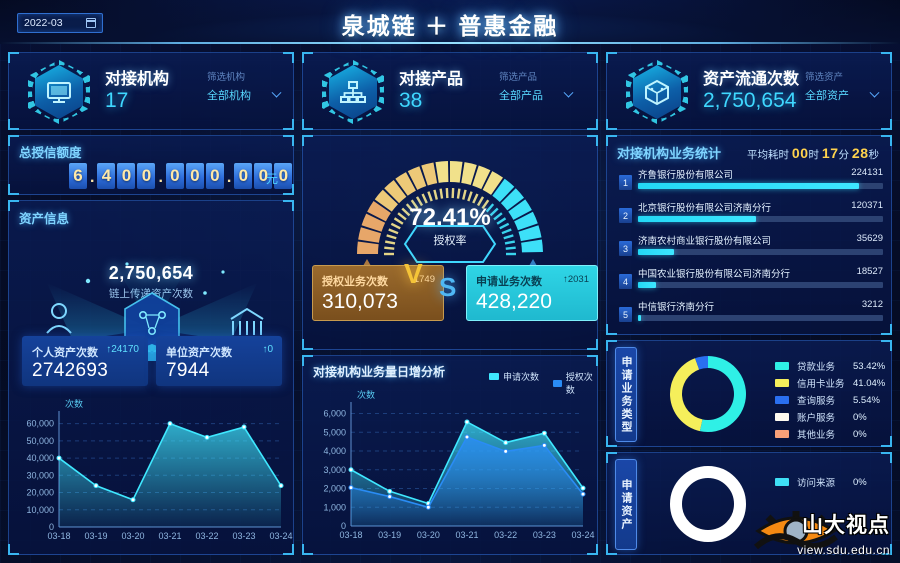  I want to click on watermark: 山大视点 view.sdu.edu.cn, so click(822, 530).